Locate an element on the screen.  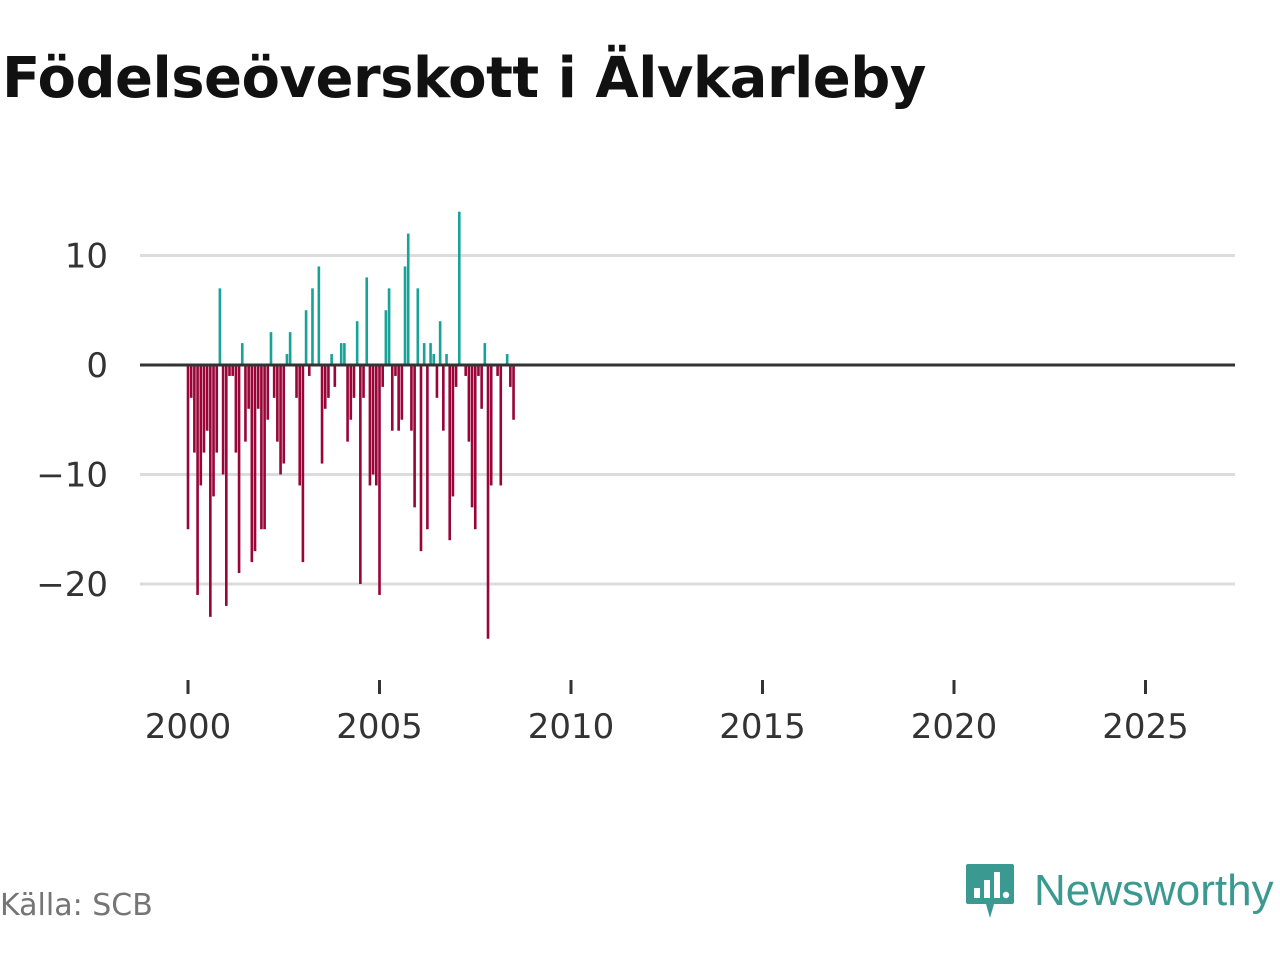
brand-name: Newsworthy is located at coordinates (1154, 890).